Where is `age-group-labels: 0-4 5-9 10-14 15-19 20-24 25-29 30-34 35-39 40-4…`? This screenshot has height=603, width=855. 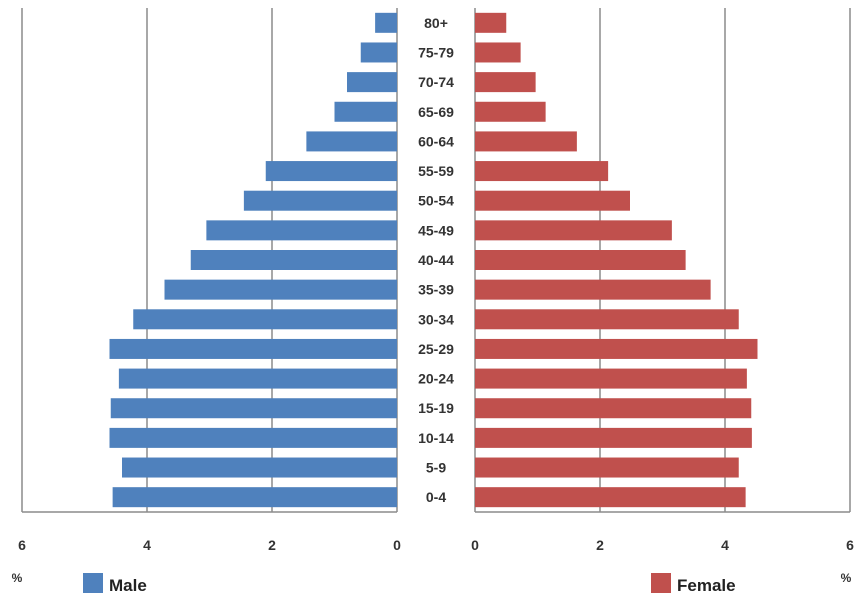
age-group-labels: 0-4 5-9 10-14 15-19 20-24 25-29 30-34 35-39 40-4… is located at coordinates (436, 260).